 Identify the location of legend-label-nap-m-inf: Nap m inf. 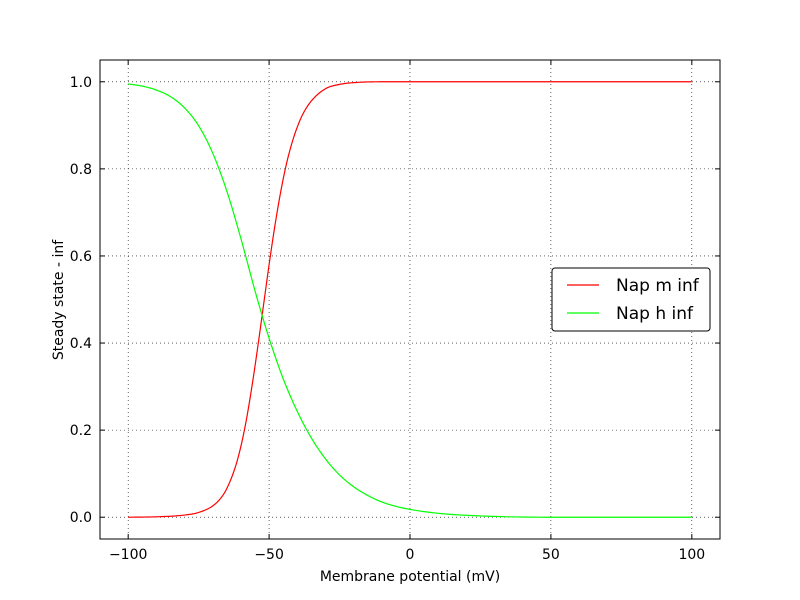
(658, 286).